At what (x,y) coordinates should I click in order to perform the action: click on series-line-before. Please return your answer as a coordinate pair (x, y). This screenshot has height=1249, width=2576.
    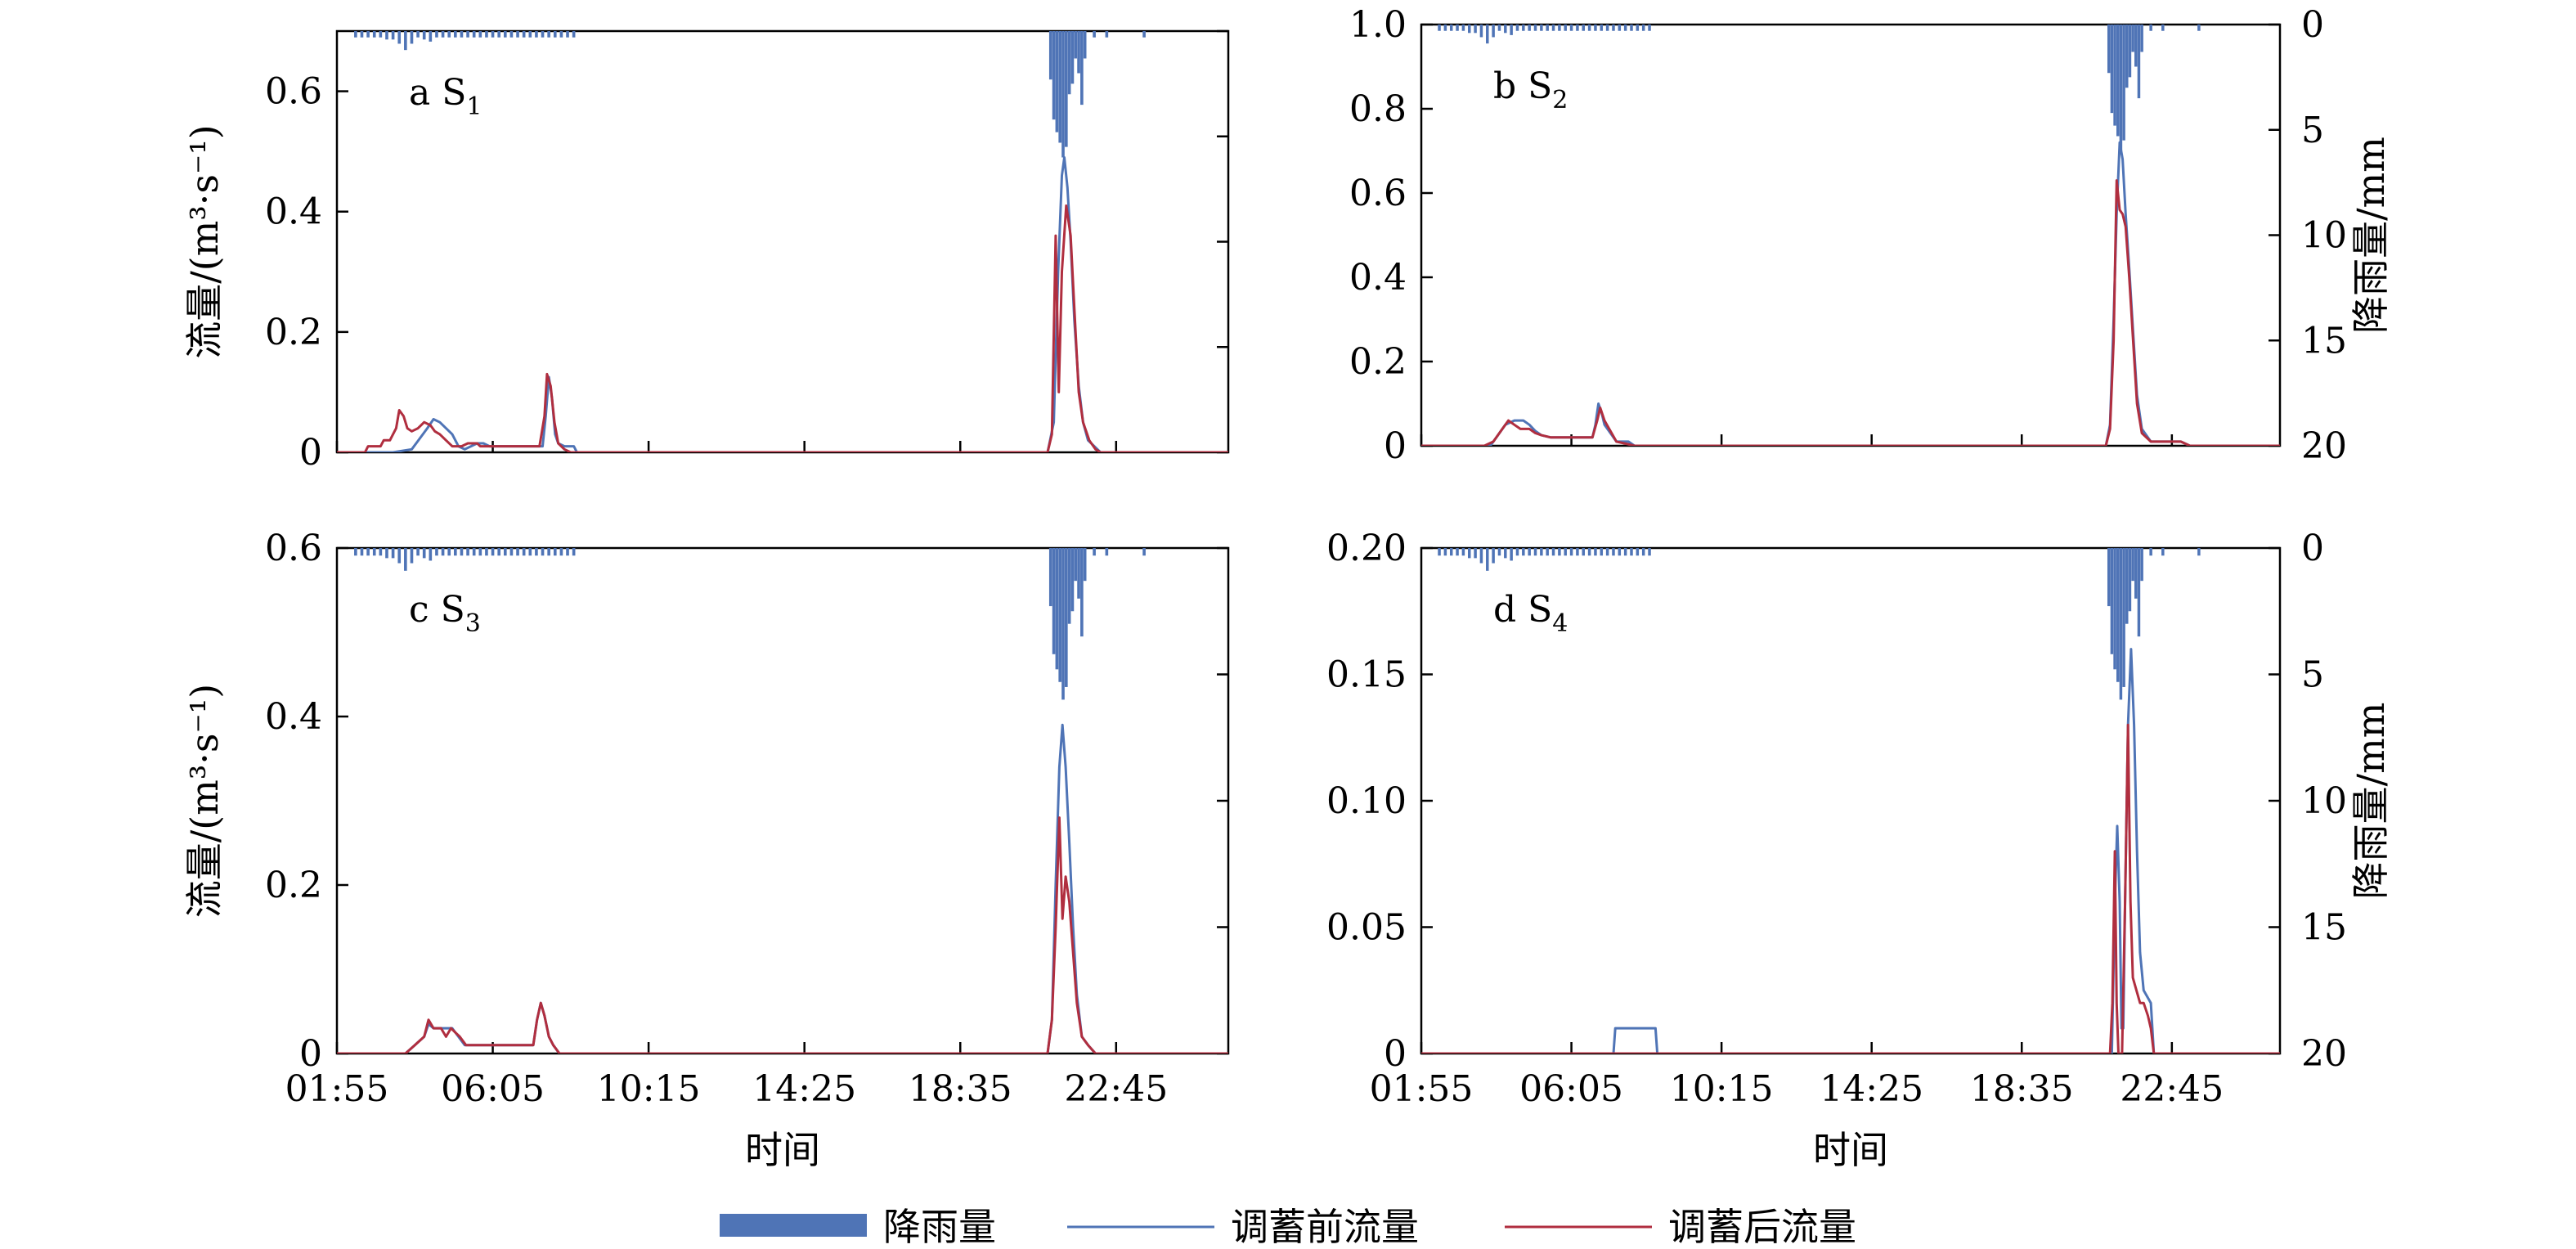
    Looking at the image, I should click on (1851, 851).